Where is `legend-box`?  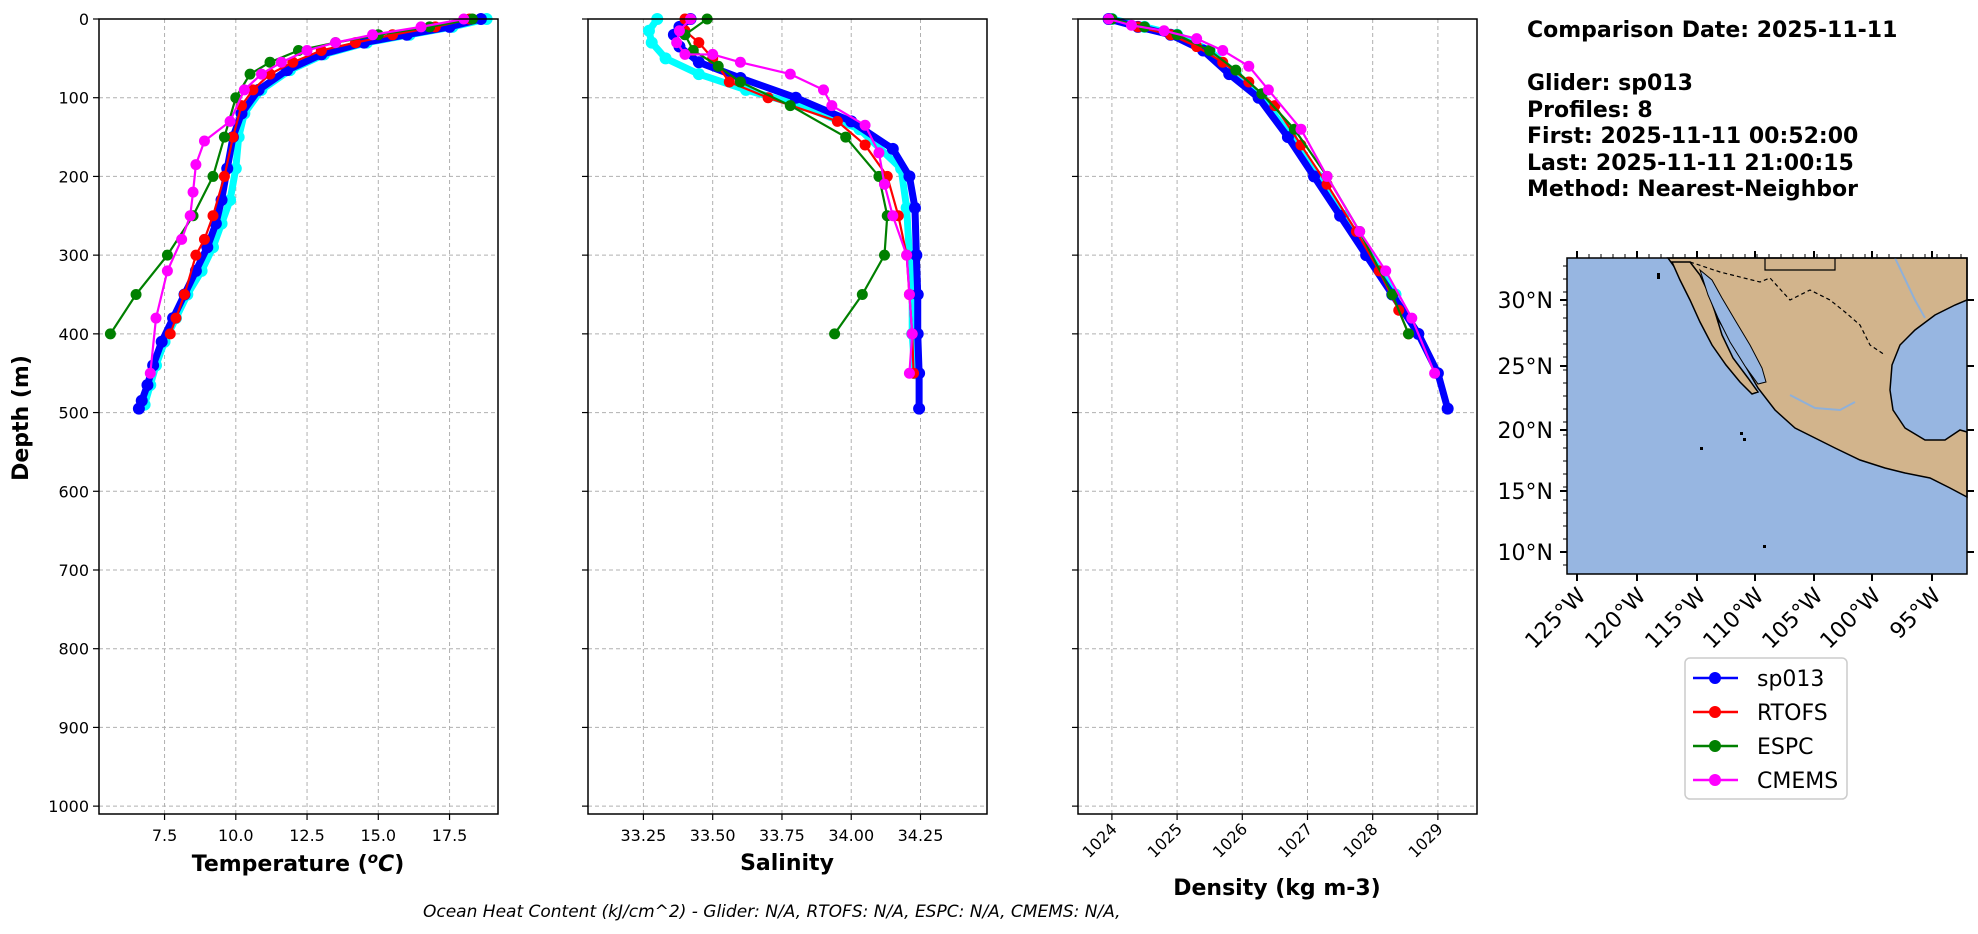 legend-box is located at coordinates (1766, 728).